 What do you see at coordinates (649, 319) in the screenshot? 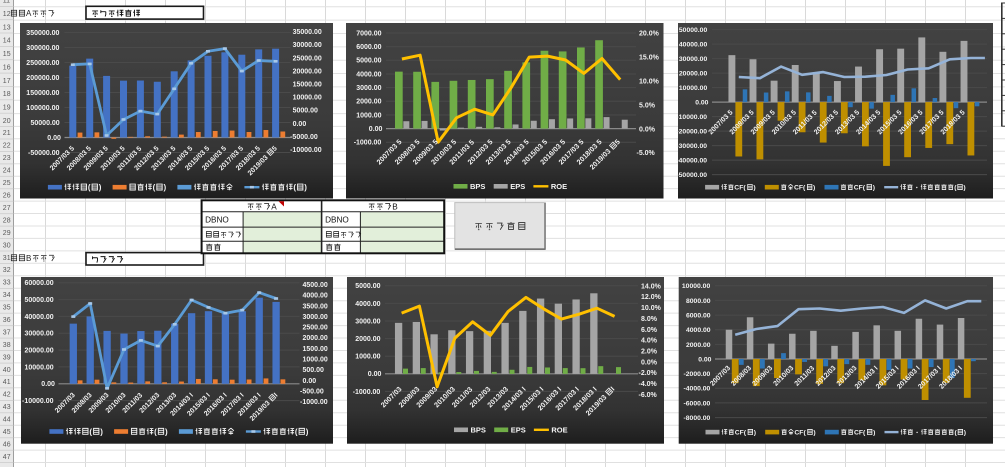
I see `svg-text: 8.0%` at bounding box center [649, 319].